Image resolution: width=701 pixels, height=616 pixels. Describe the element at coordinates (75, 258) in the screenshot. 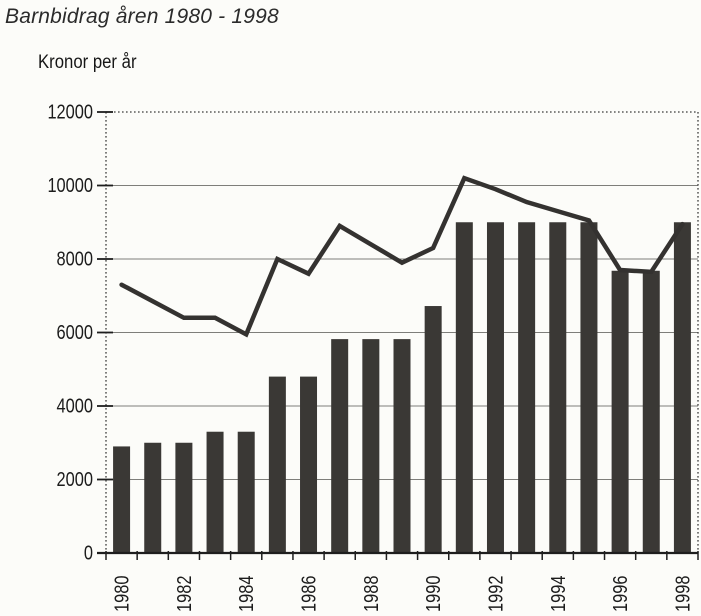

I see `y-tick-label-8000: 8000` at that location.